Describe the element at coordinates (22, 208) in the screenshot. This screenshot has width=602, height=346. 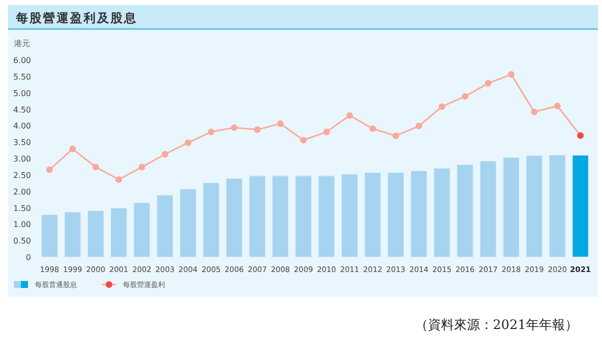
I see `y-tick-label: 1.50` at that location.